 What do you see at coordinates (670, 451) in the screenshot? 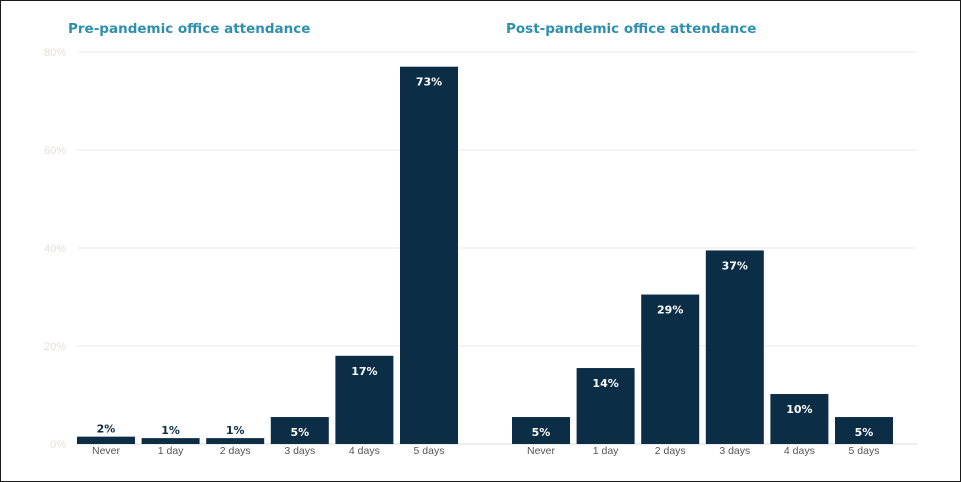
I see `x-tick-label-post-2-days: 2 days` at bounding box center [670, 451].